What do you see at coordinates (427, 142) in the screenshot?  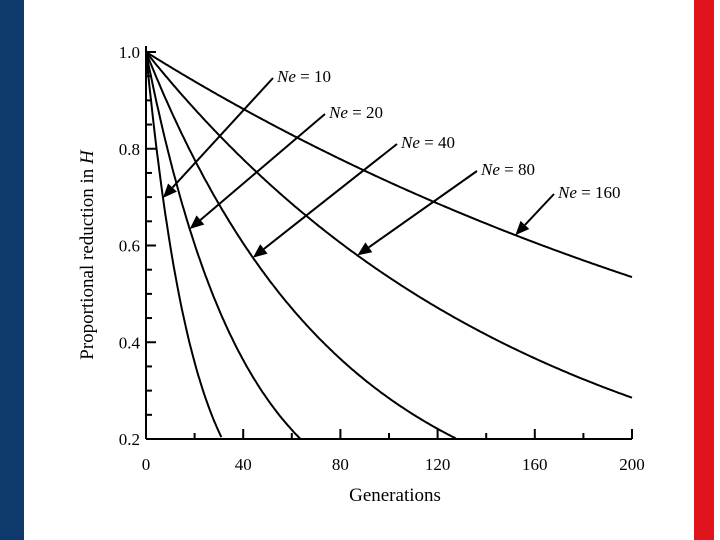 I see `annotation-label-ne-40: Ne = 40` at bounding box center [427, 142].